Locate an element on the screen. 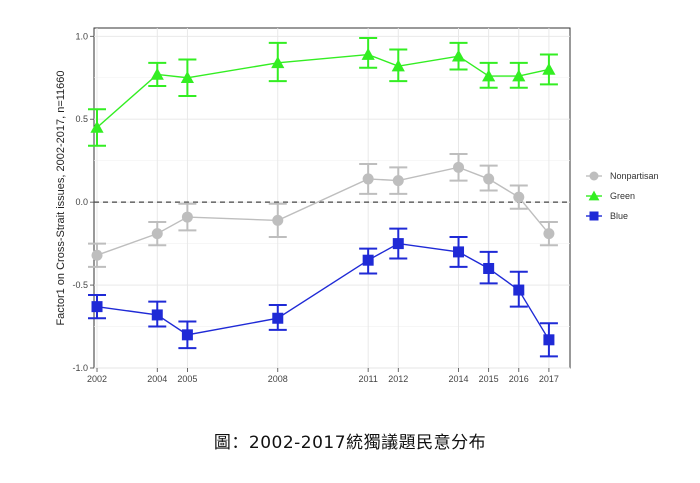 Image resolution: width=700 pixels, height=483 pixels. legend: Nonpartisan Green Blue is located at coordinates (622, 196).